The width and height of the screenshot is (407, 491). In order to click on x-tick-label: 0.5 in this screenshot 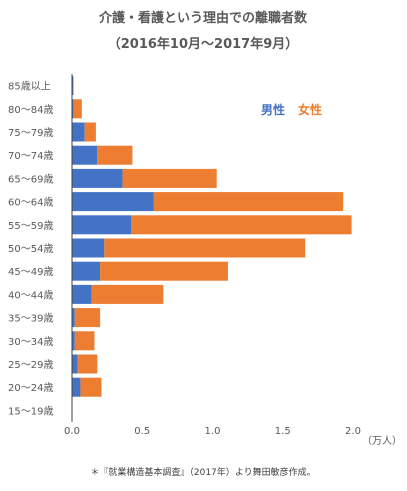, I will do `click(142, 431)`.